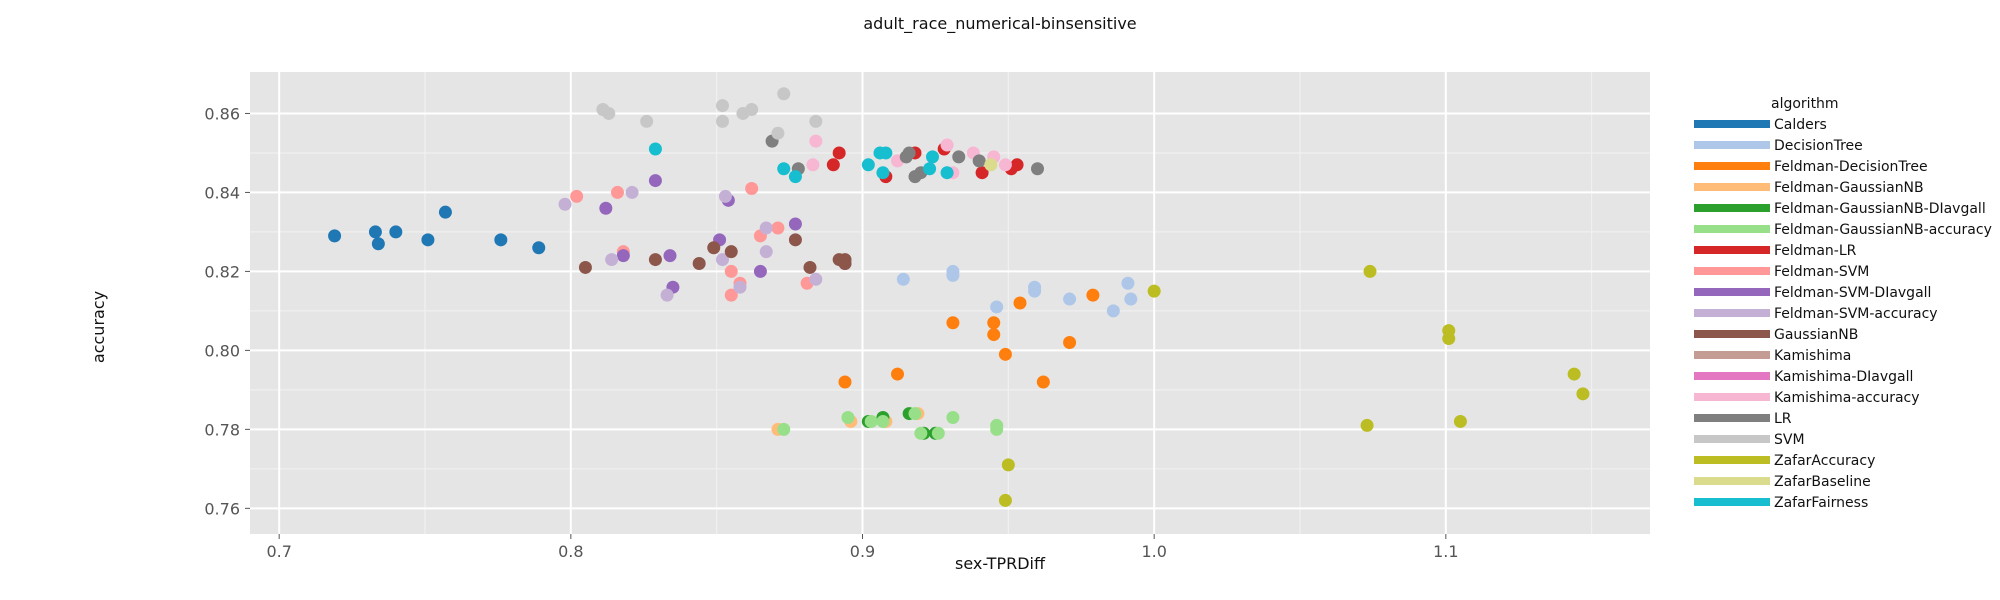  What do you see at coordinates (1732, 250) in the screenshot?
I see `legend-swatch-feldman-lr` at bounding box center [1732, 250].